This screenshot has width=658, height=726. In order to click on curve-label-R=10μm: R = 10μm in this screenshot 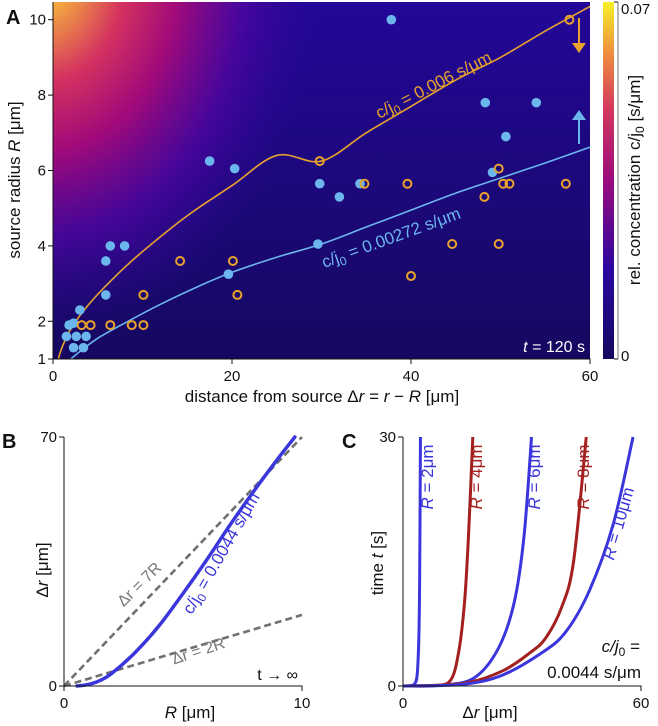, I will do `click(618, 523)`.